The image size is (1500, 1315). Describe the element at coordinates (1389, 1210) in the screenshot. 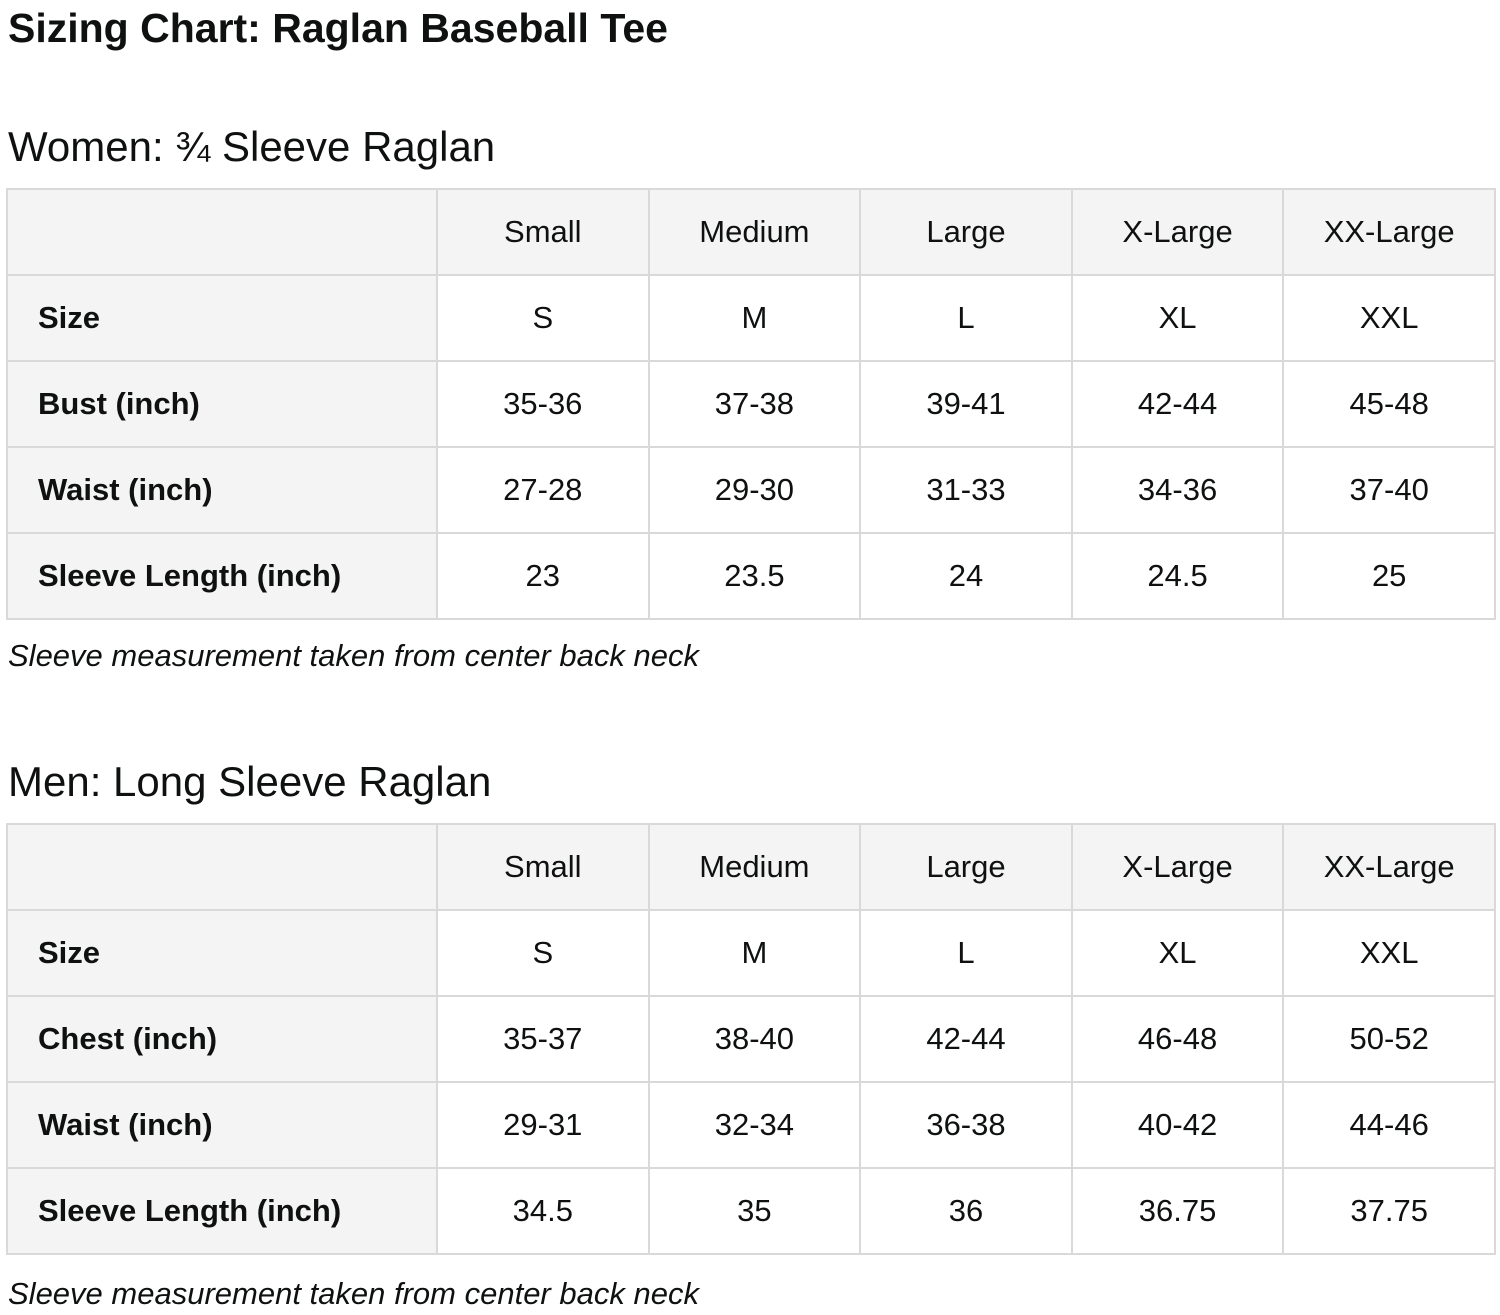

I see `value-cell: 37.75` at that location.